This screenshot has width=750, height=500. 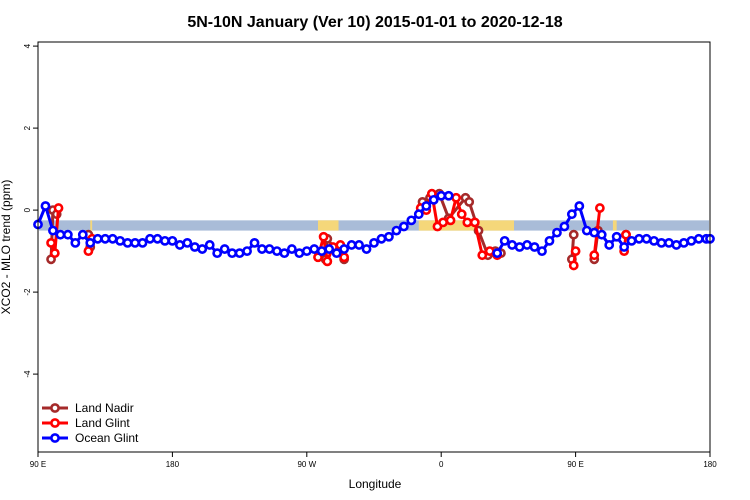 I want to click on background-bands, so click(x=374, y=225).